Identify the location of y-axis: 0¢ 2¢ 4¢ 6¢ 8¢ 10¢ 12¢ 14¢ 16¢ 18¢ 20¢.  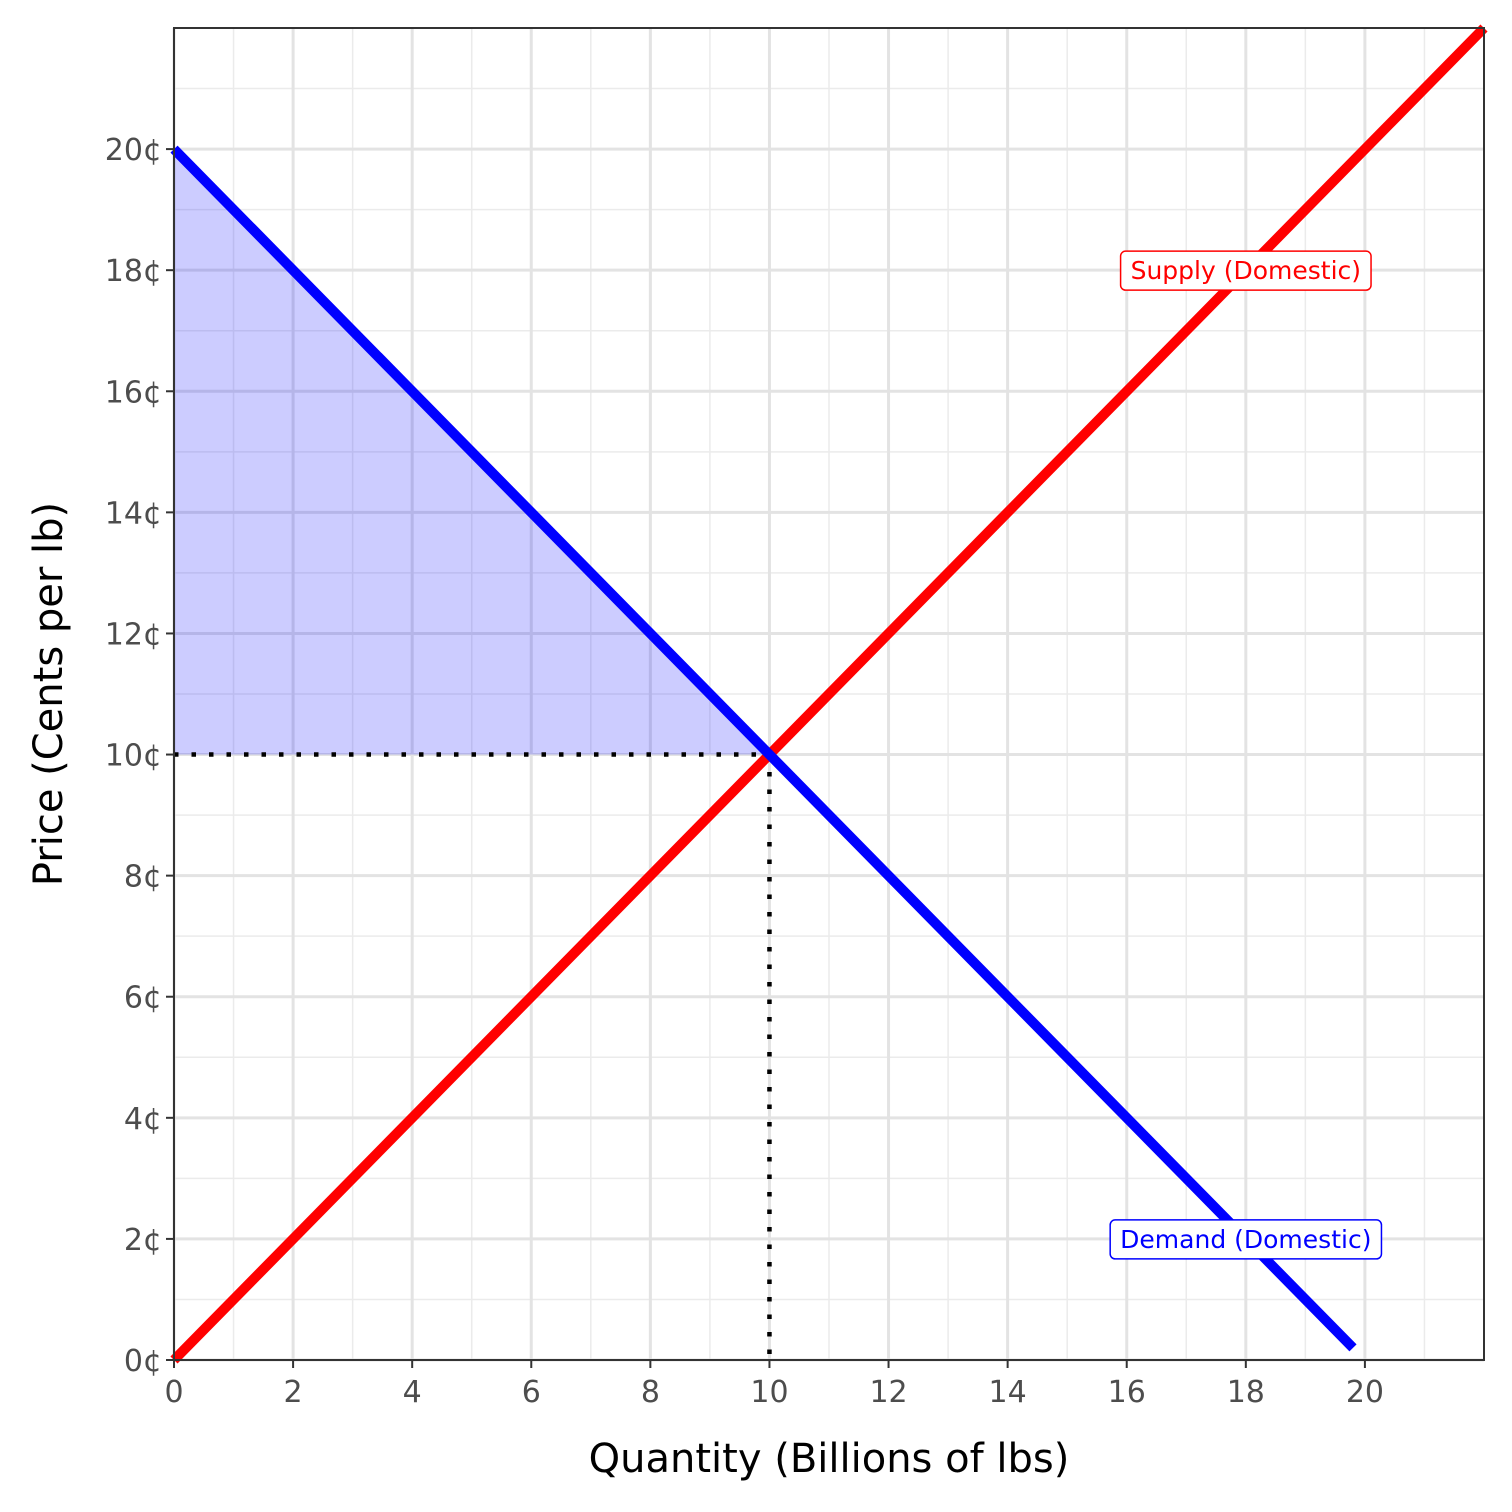
(139, 756).